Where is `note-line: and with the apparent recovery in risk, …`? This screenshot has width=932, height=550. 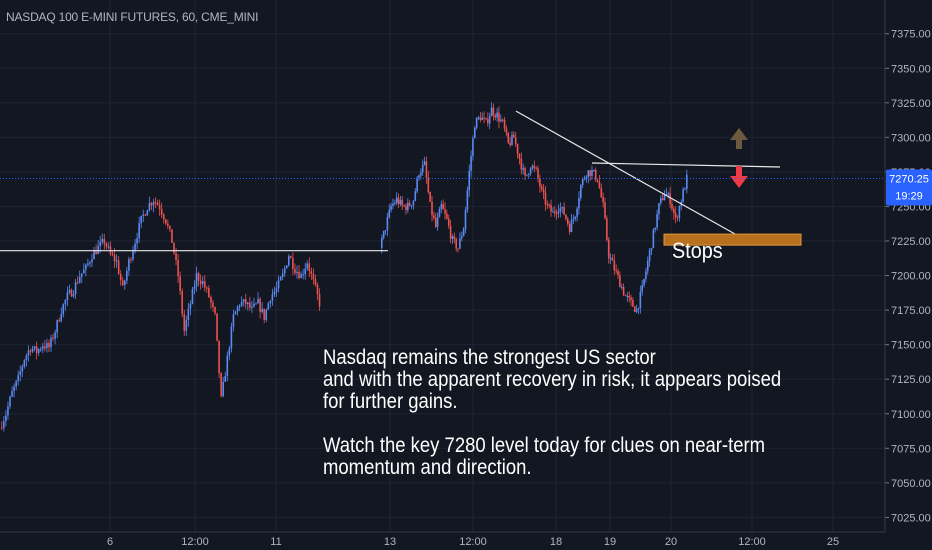
note-line: and with the apparent recovery in risk, … is located at coordinates (552, 379).